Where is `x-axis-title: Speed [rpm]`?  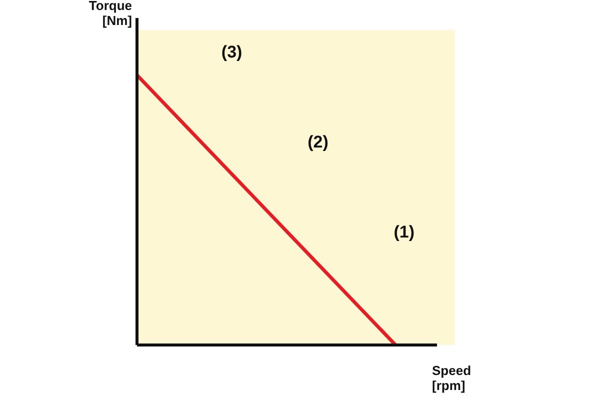
x-axis-title: Speed [rpm] is located at coordinates (452, 378).